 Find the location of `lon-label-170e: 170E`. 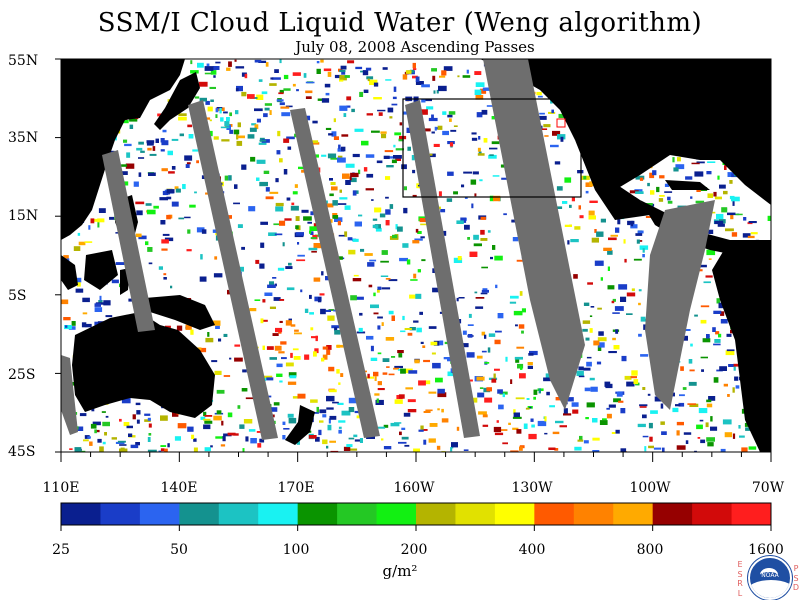

lon-label-170e: 170E is located at coordinates (296, 488).